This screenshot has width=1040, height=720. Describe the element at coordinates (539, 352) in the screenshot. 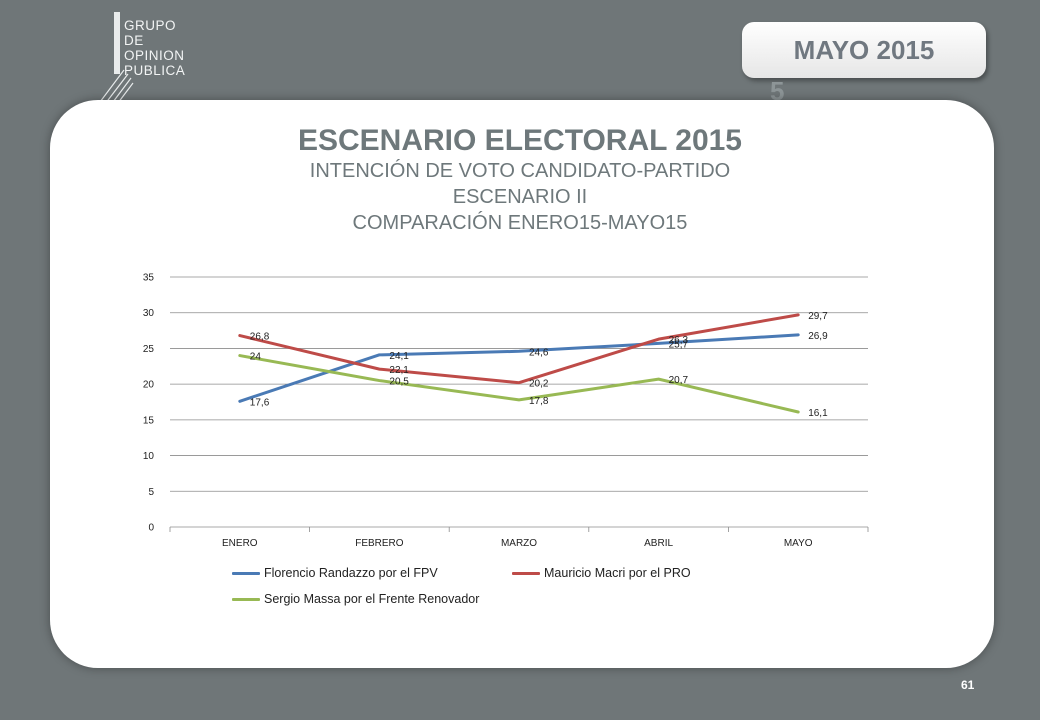

I see `data-label: 24,6` at that location.